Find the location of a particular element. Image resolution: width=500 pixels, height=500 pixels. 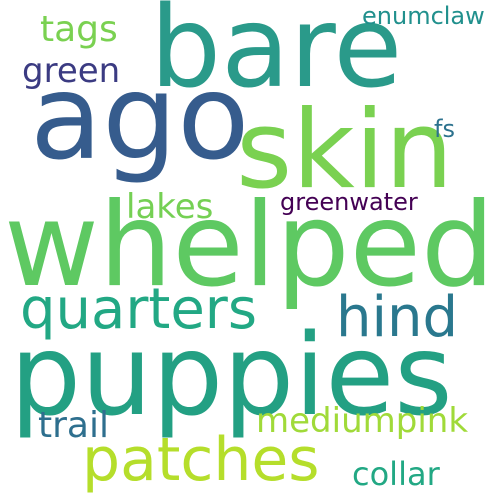

word-collar: collar is located at coordinates (396, 474).